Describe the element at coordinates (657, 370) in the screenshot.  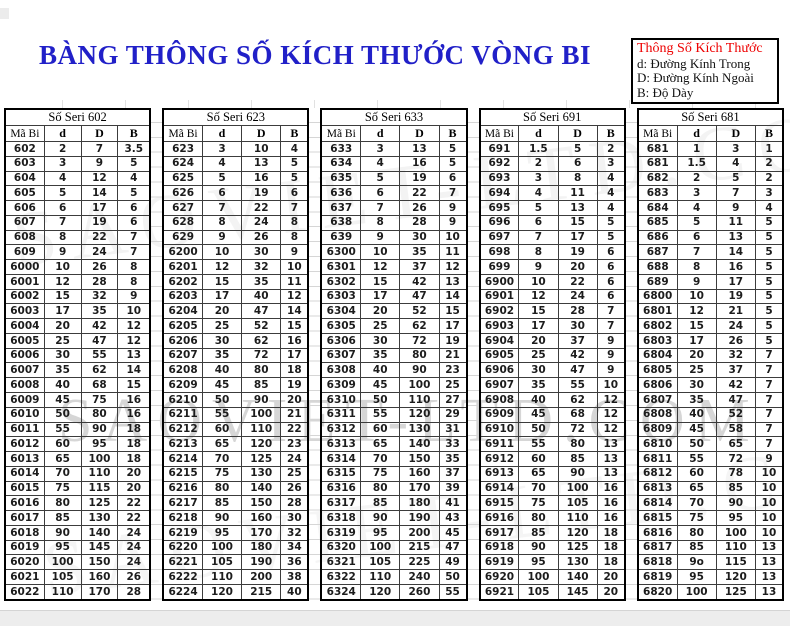
I see `cell-ma-bi: 6805` at that location.